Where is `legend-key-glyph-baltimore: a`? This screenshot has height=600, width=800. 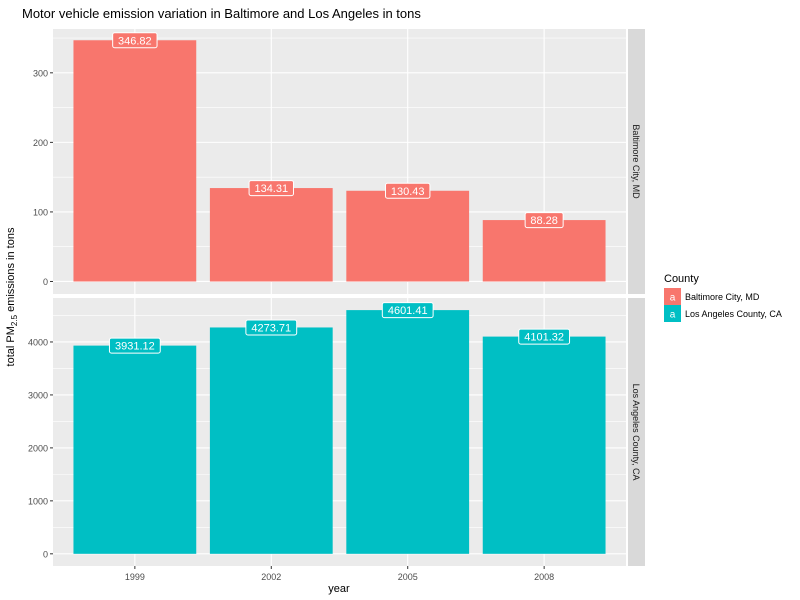 legend-key-glyph-baltimore: a is located at coordinates (673, 298).